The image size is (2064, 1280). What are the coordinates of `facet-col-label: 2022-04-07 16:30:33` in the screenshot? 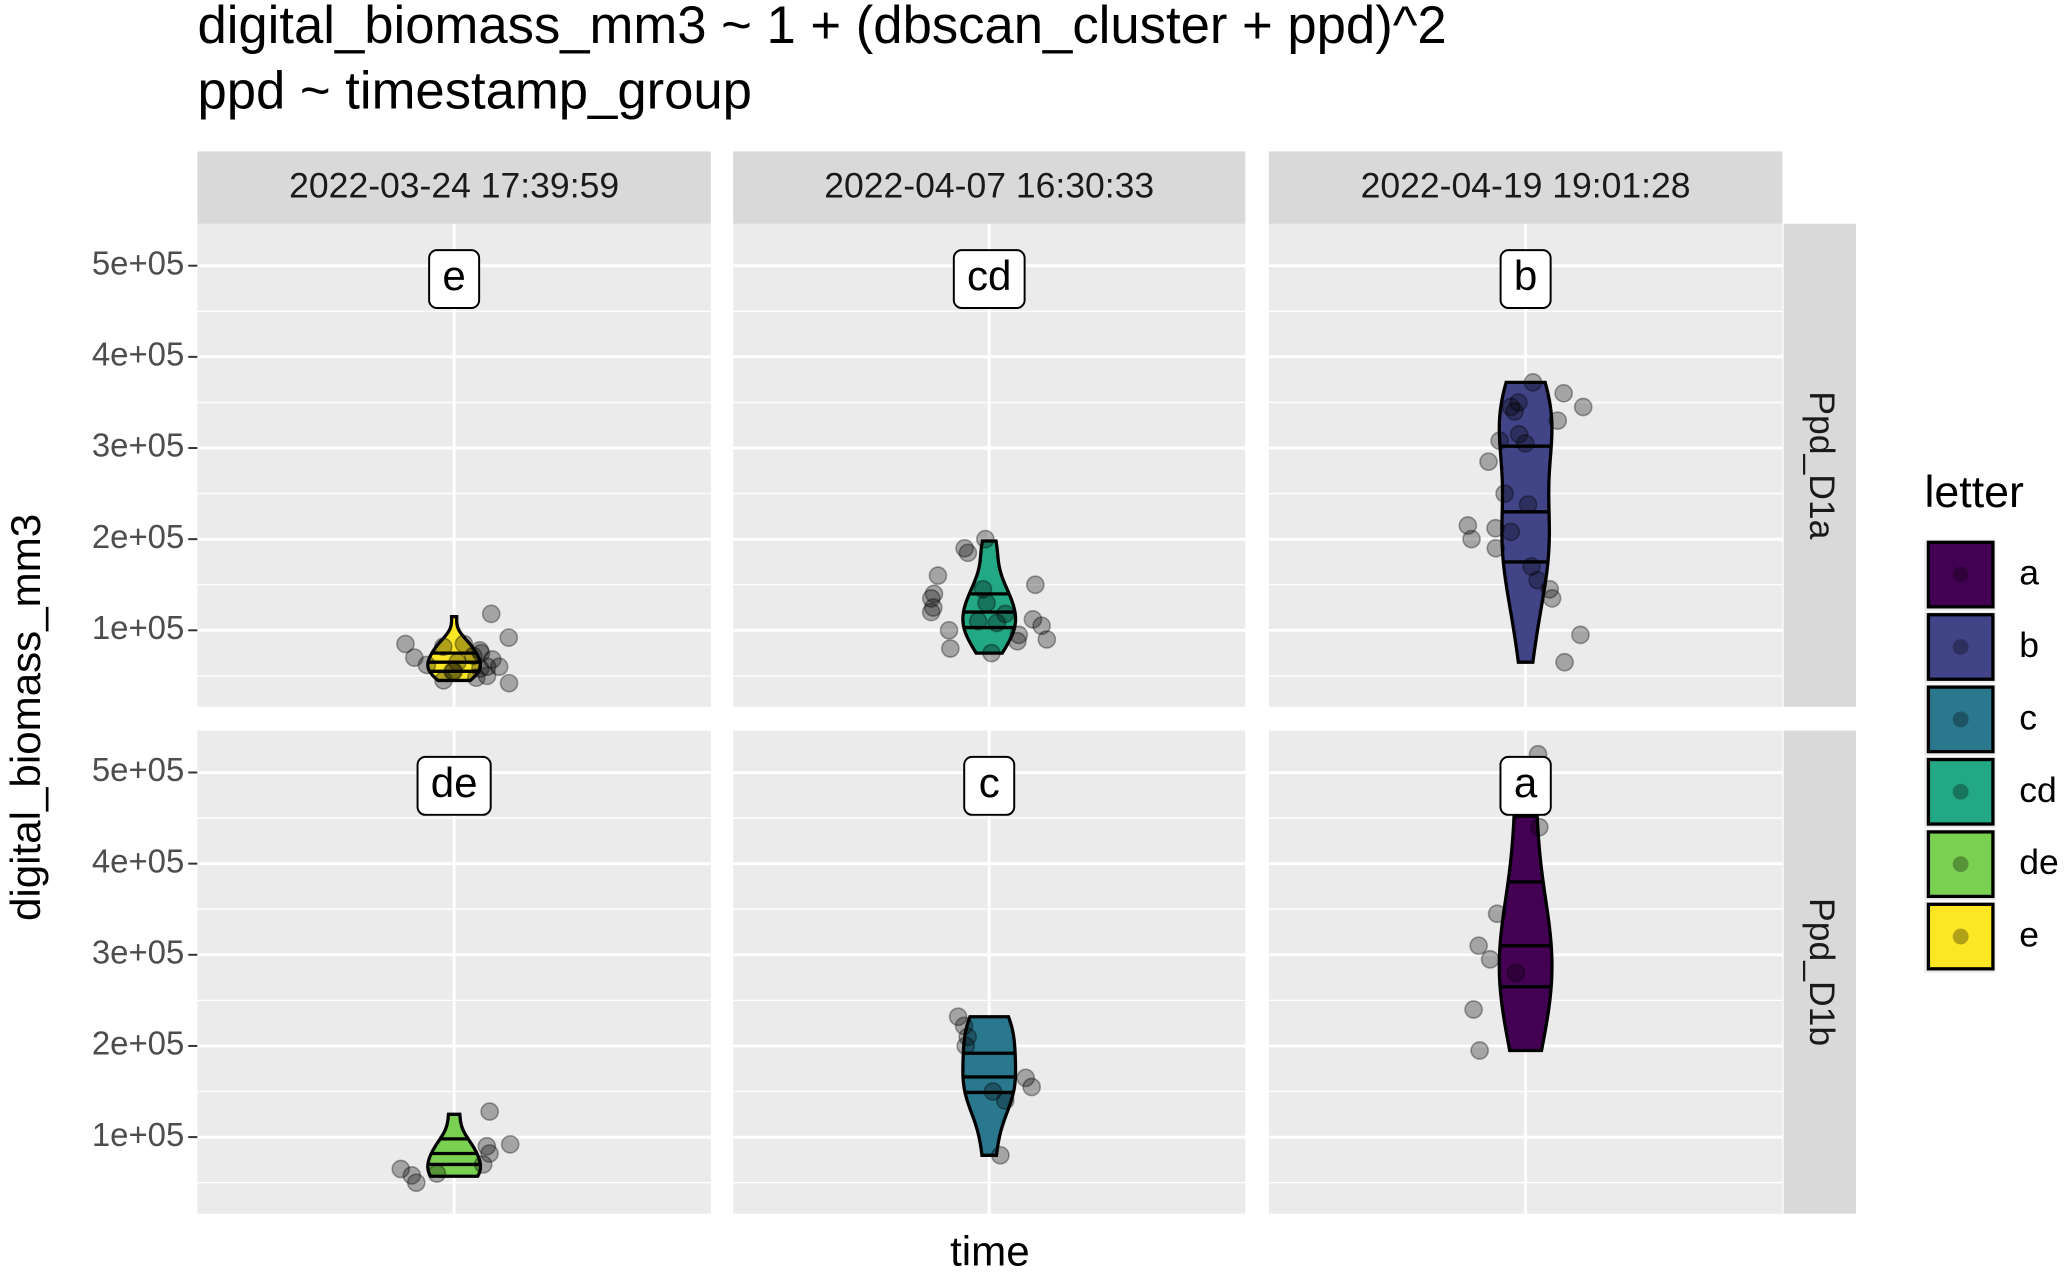 It's located at (989, 186).